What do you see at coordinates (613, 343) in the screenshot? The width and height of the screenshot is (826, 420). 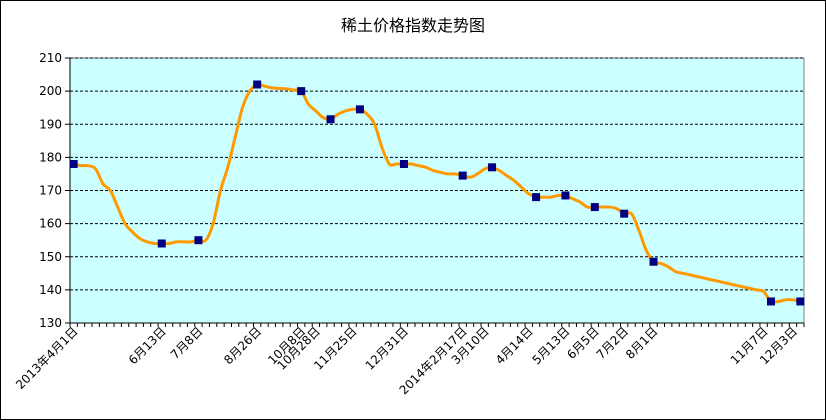 I see `x-tick-label: 7月2日` at bounding box center [613, 343].